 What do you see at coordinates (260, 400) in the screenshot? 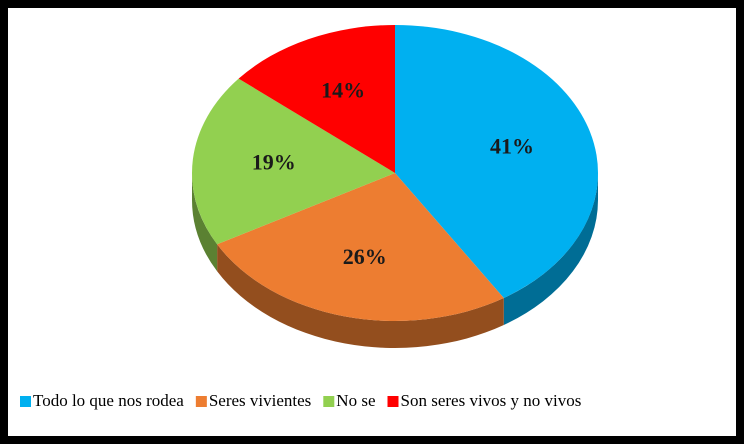
I see `legend-label: Seres vivientes` at bounding box center [260, 400].